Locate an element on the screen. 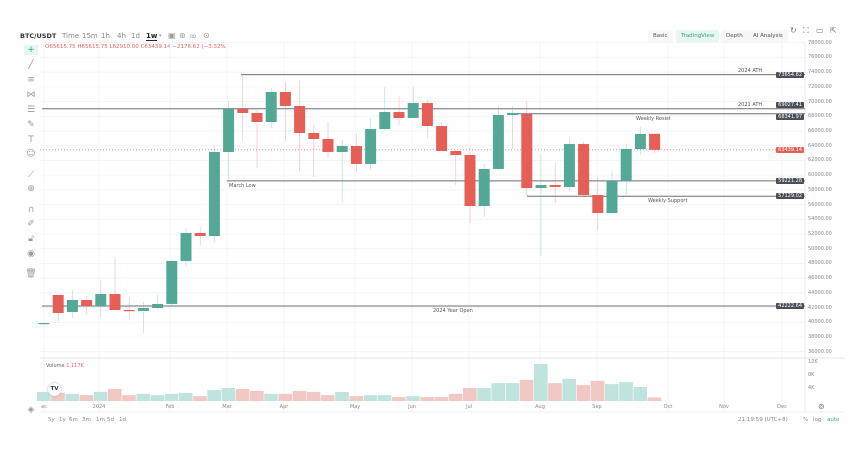 This screenshot has width=860, height=451. symbol-title: BTC/USDT is located at coordinates (38, 36).